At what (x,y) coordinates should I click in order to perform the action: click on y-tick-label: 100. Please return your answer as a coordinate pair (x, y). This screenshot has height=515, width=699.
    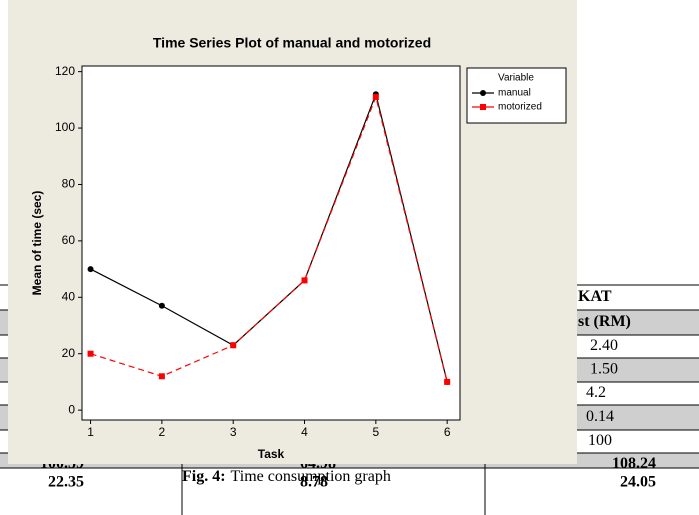
    Looking at the image, I should click on (65, 127).